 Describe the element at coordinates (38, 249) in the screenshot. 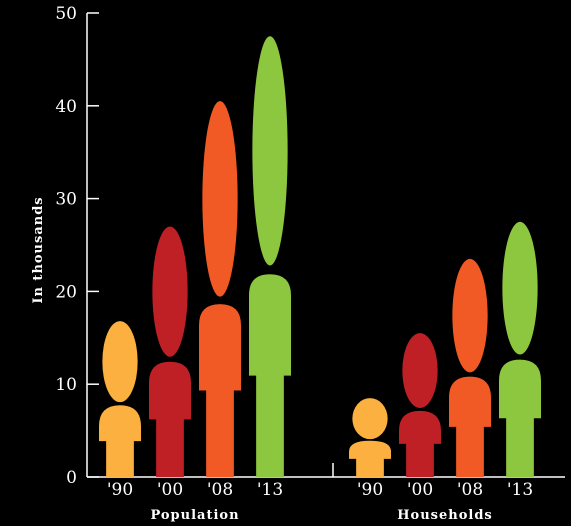

I see `y-axis-label: In thousands` at that location.